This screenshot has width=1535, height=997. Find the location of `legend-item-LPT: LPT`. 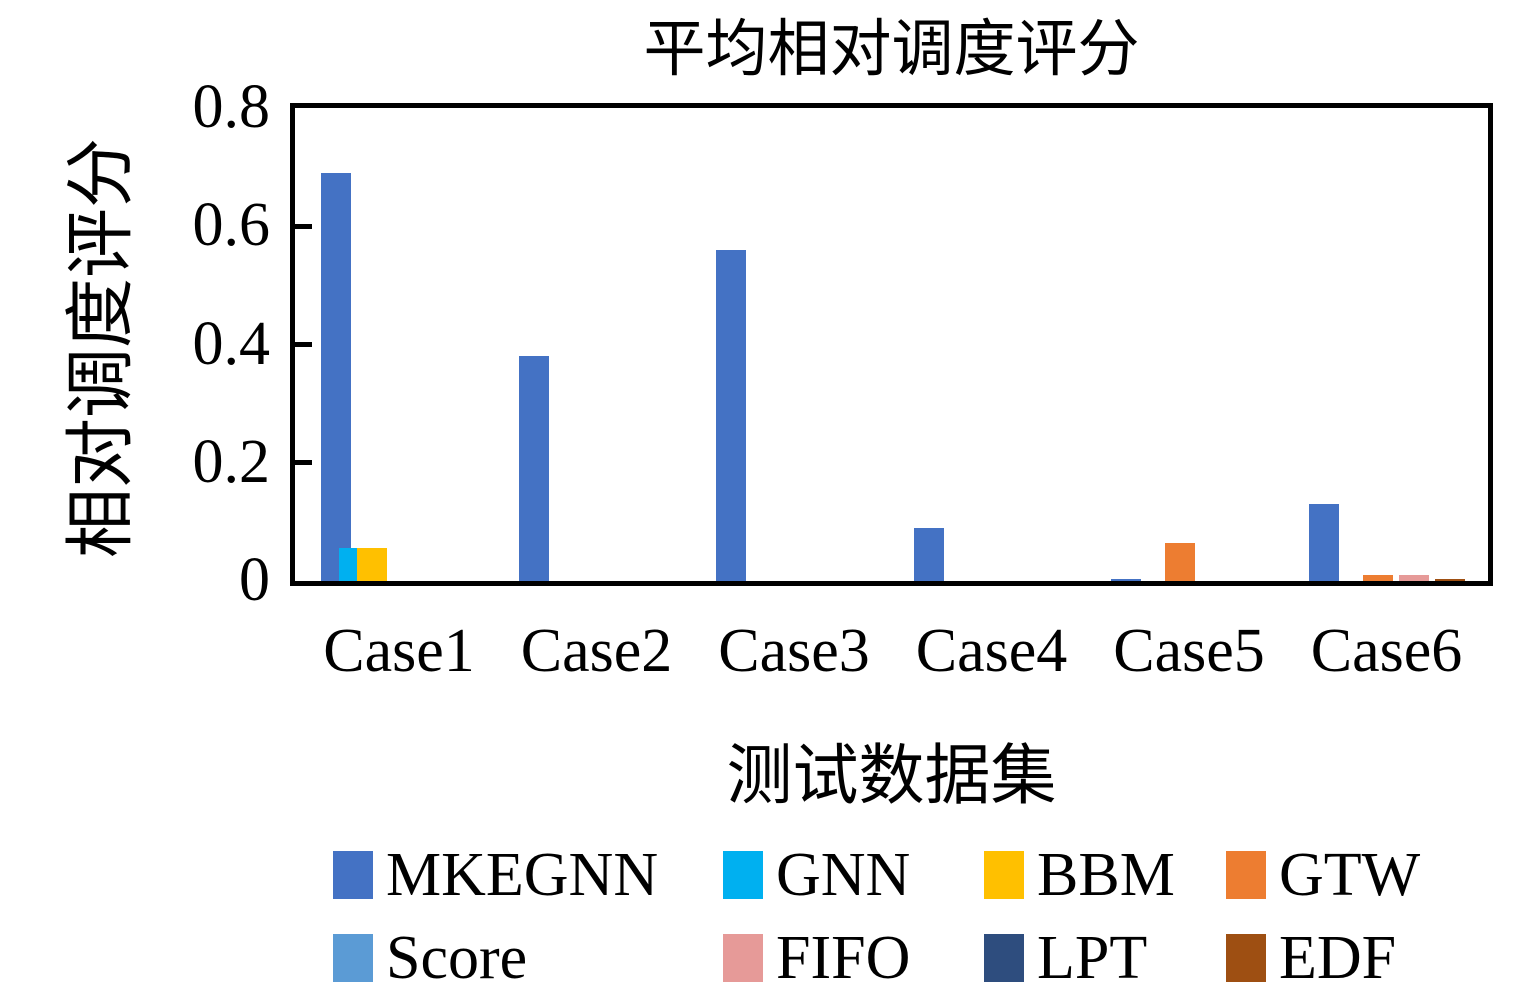

legend-item-LPT: LPT is located at coordinates (1065, 958).